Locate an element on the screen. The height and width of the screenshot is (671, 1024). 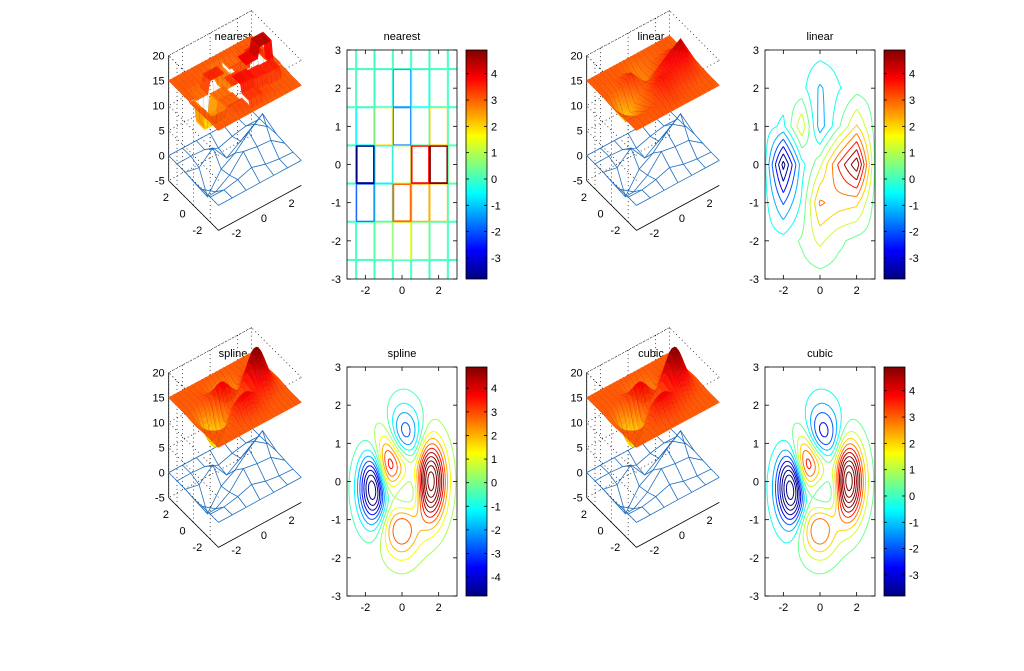
colorbar-tick-label: 0 is located at coordinates (494, 484).